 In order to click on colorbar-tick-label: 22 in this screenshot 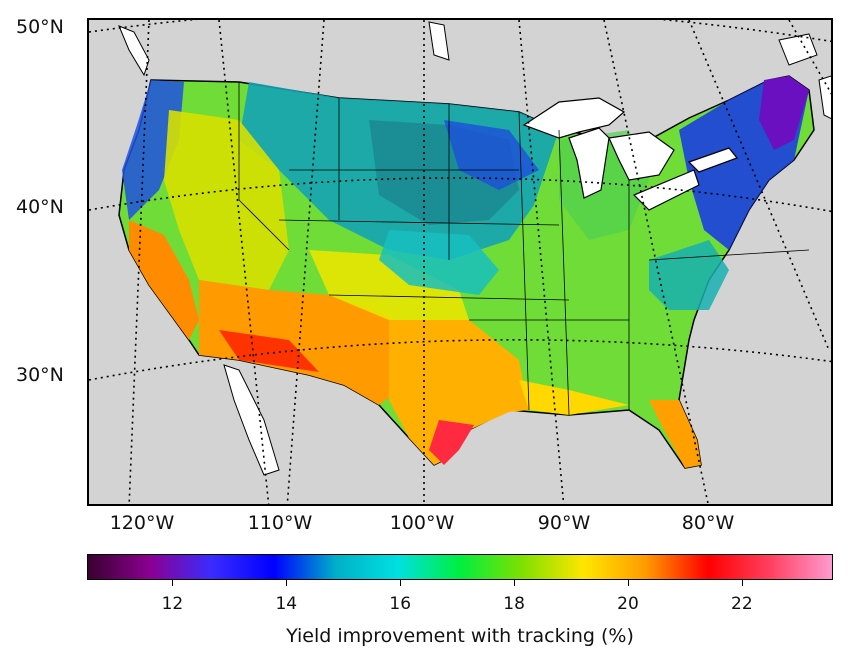, I will do `click(742, 604)`.